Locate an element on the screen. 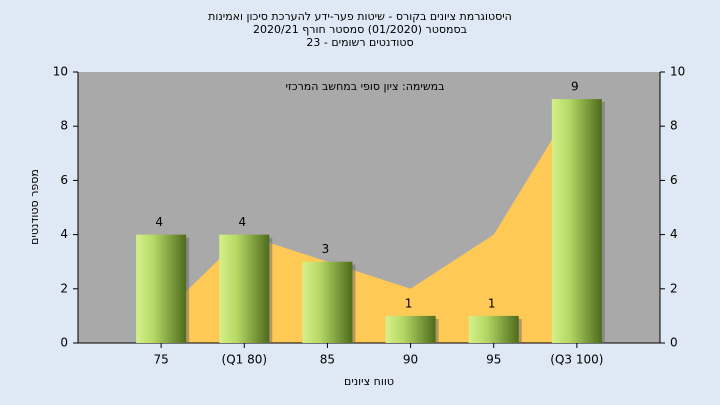  y-axis-label: מספר סטודנטים is located at coordinates (34, 207).